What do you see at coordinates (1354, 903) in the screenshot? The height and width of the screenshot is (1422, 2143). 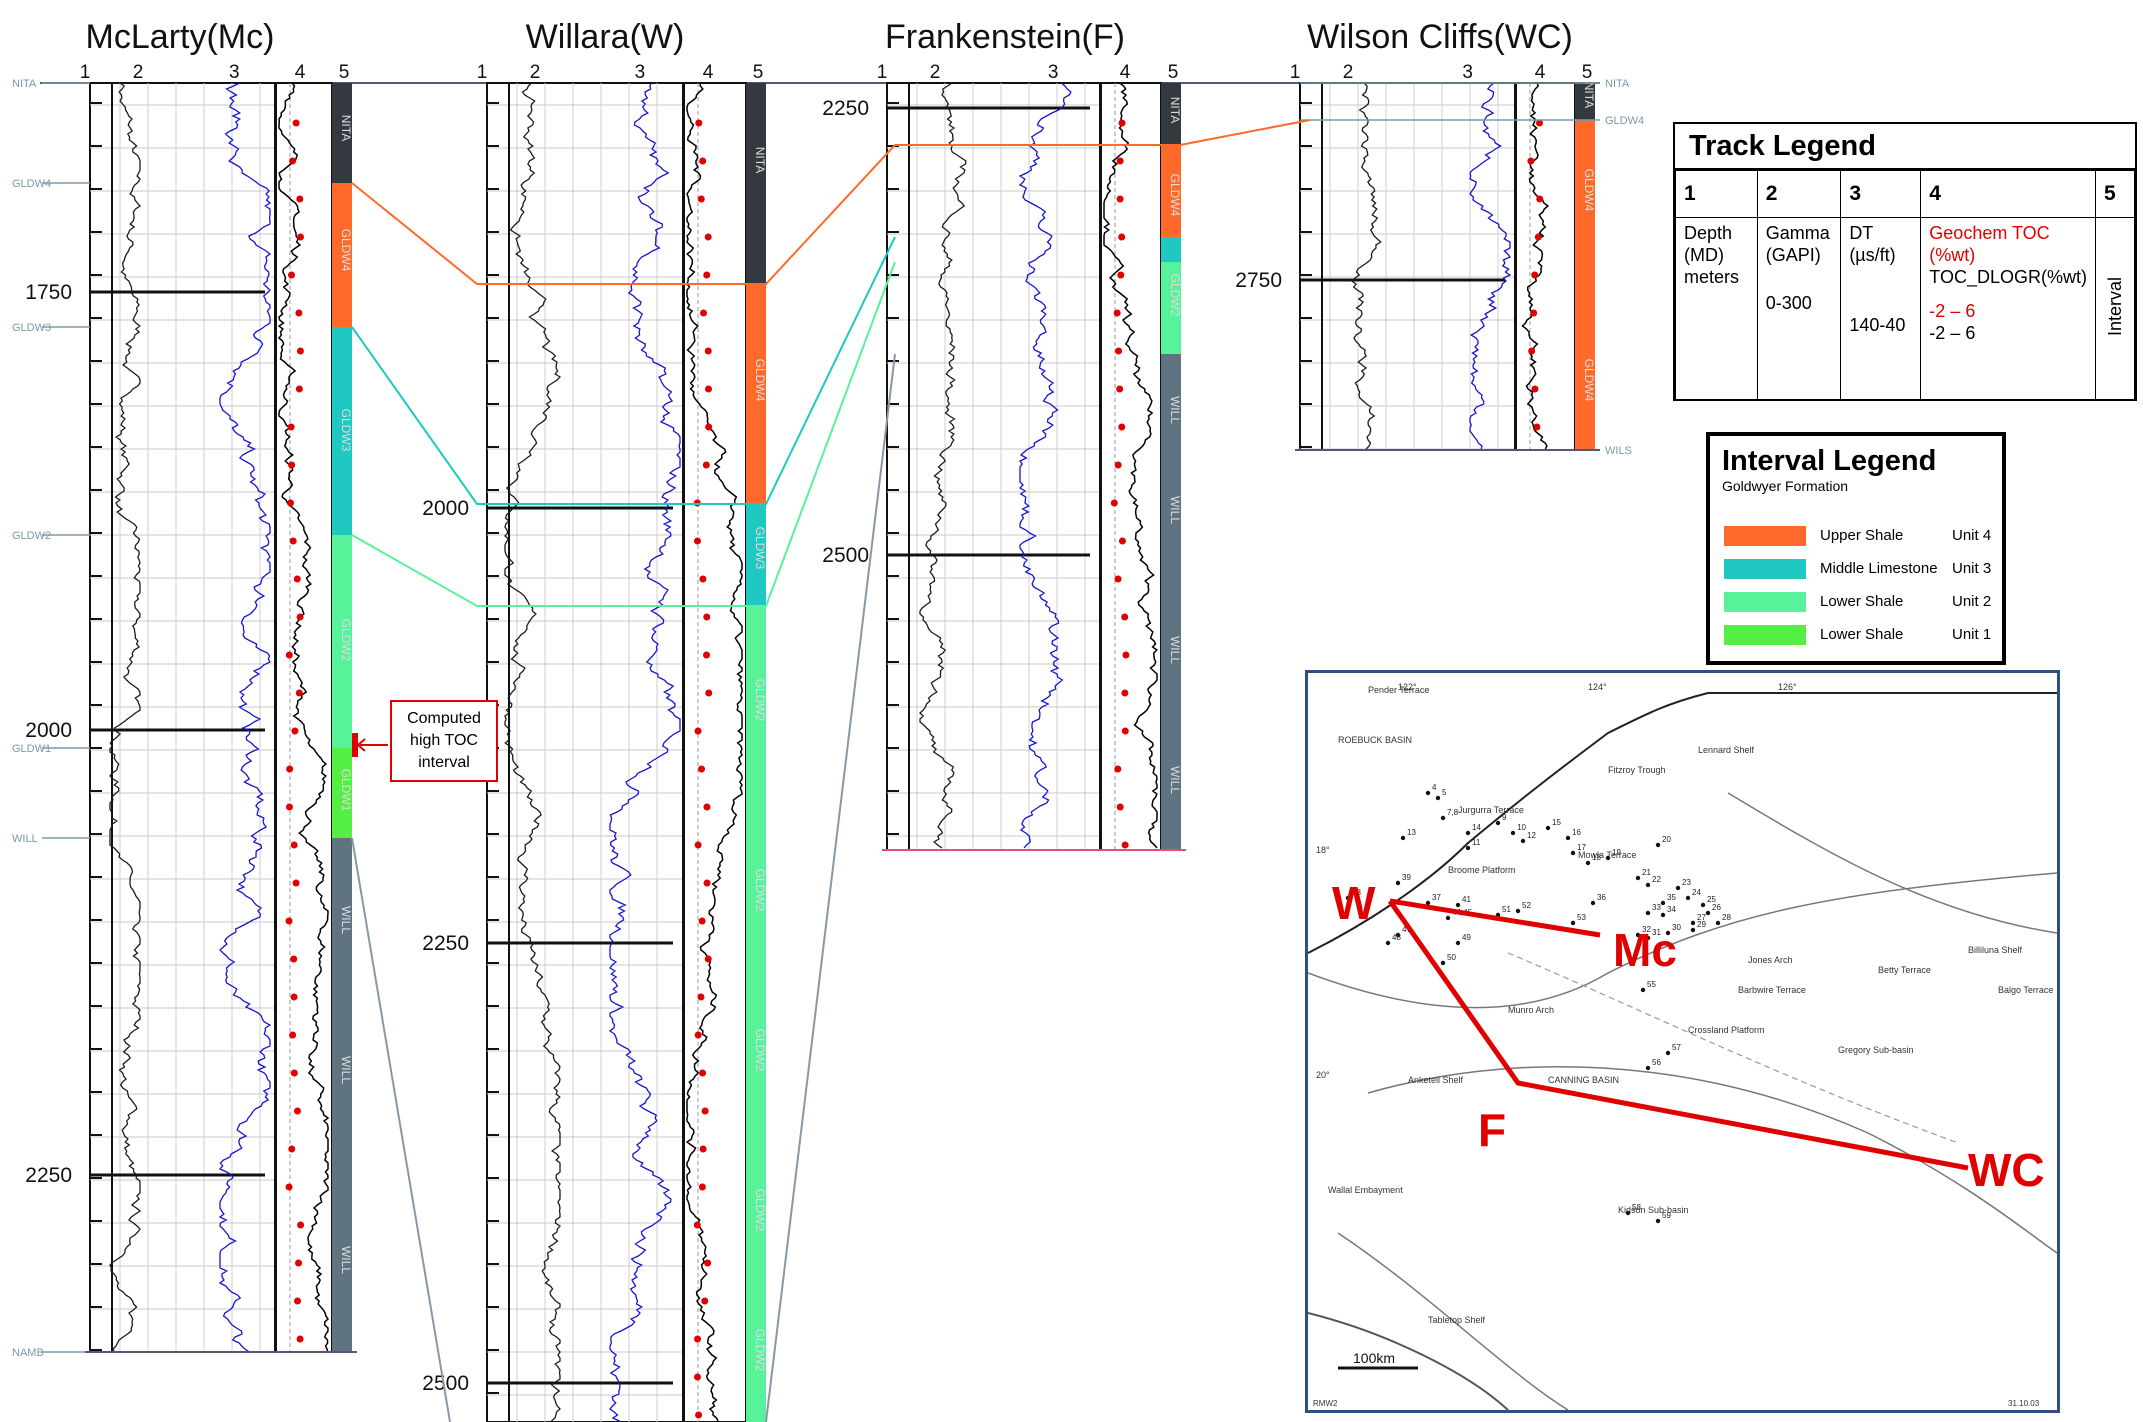 I see `well-location-label: W` at bounding box center [1354, 903].